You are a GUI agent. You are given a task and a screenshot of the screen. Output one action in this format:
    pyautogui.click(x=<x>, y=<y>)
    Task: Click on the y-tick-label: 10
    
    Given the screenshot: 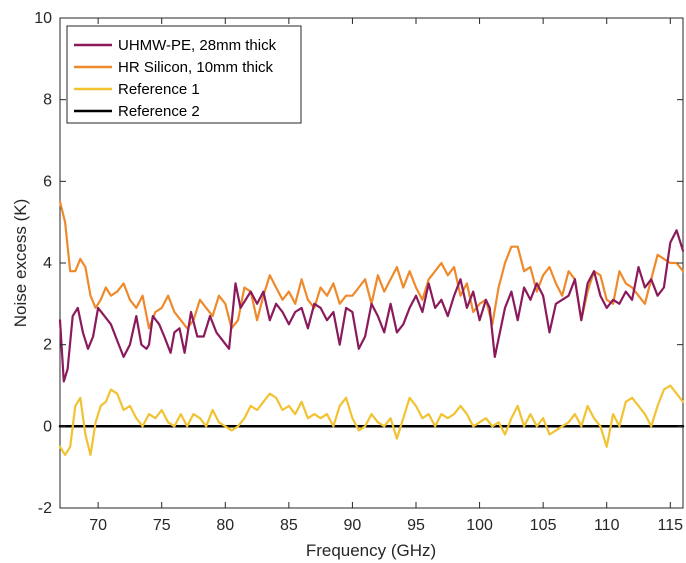 What is the action you would take?
    pyautogui.click(x=43, y=18)
    